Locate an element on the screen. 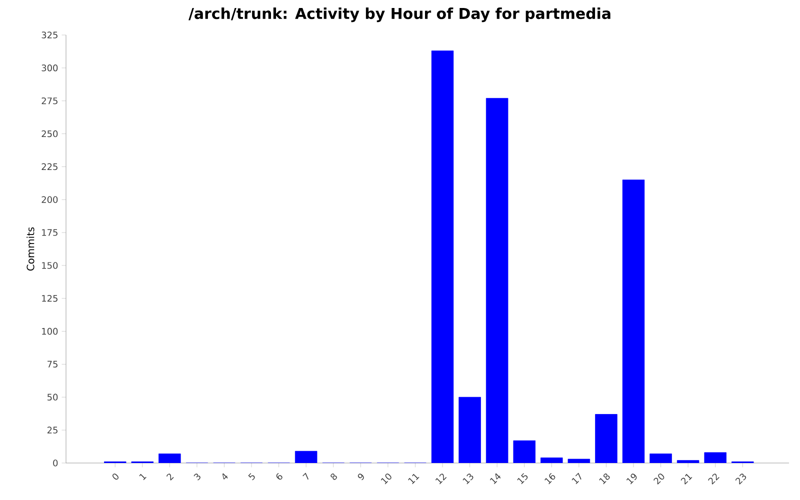  x-tick-label: 7 is located at coordinates (305, 476).